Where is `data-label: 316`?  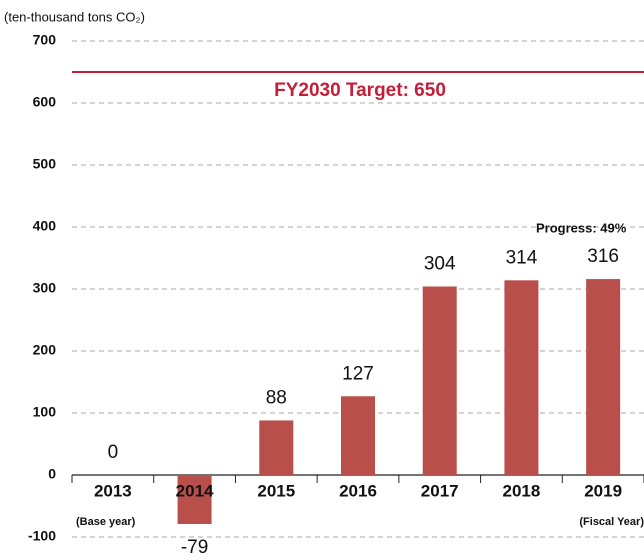 data-label: 316 is located at coordinates (603, 256).